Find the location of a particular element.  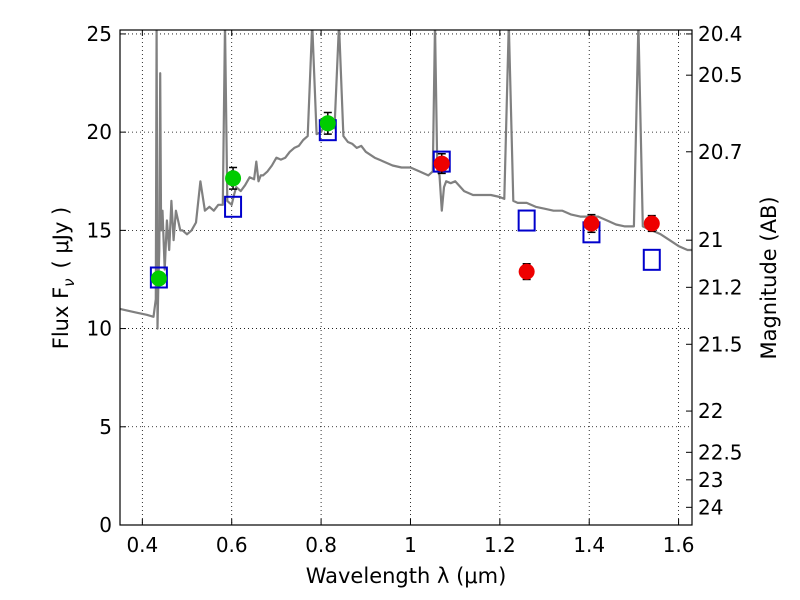

y-tick-label: 25 is located at coordinates (99, 34).